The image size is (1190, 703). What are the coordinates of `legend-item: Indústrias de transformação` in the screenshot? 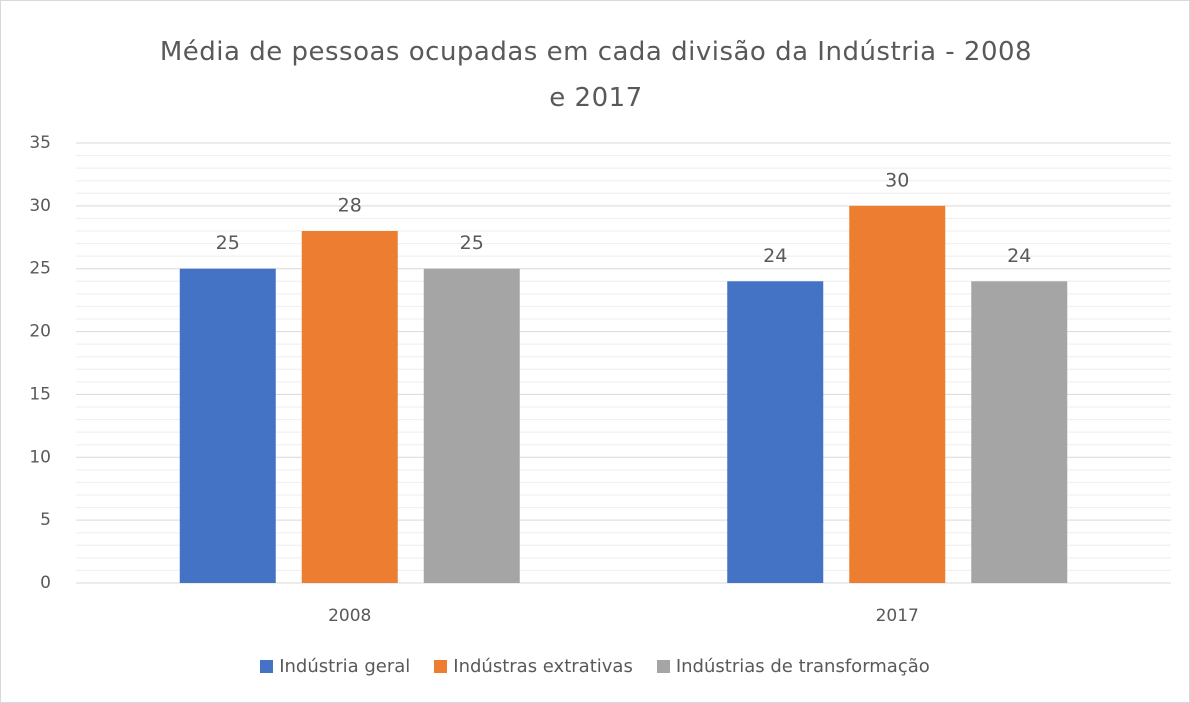 It's located at (793, 666).